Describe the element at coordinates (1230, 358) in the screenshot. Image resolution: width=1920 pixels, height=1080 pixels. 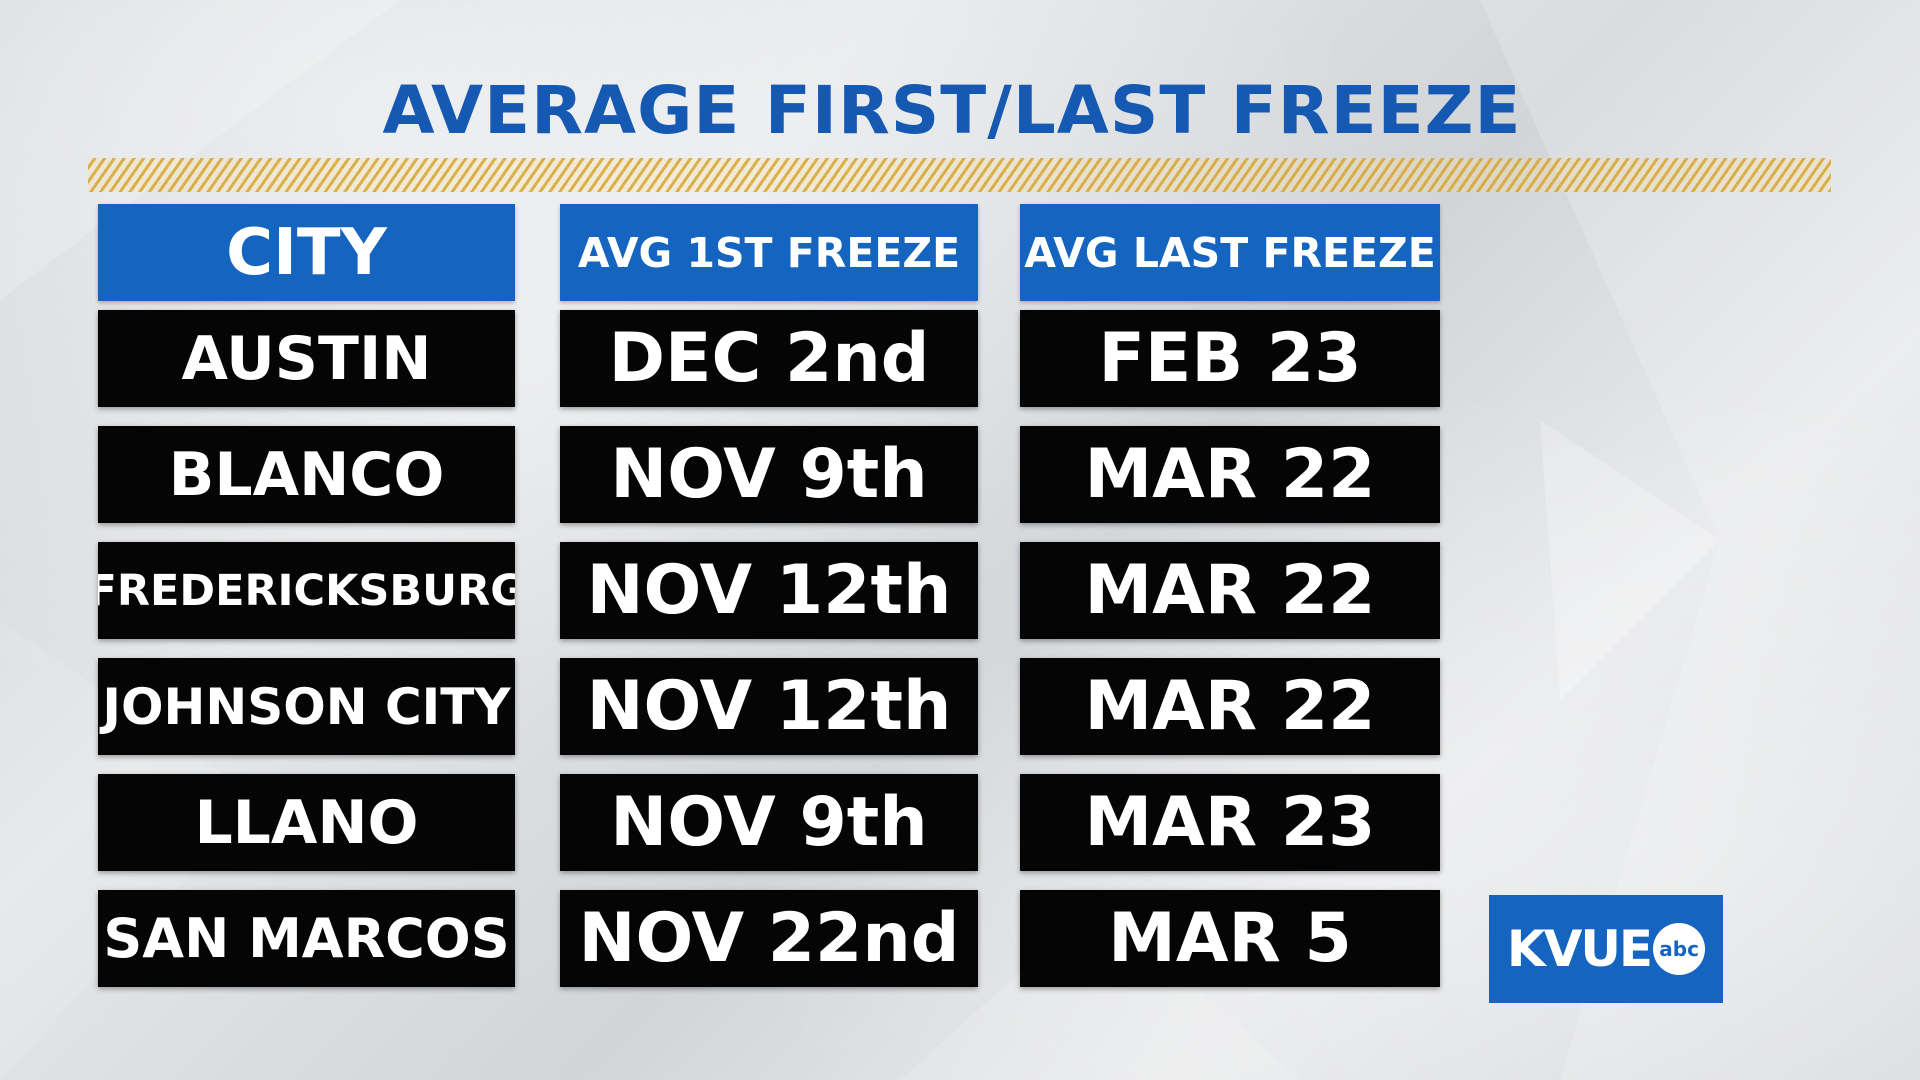
I see `cell-last-freeze-austin: FEB 23` at that location.